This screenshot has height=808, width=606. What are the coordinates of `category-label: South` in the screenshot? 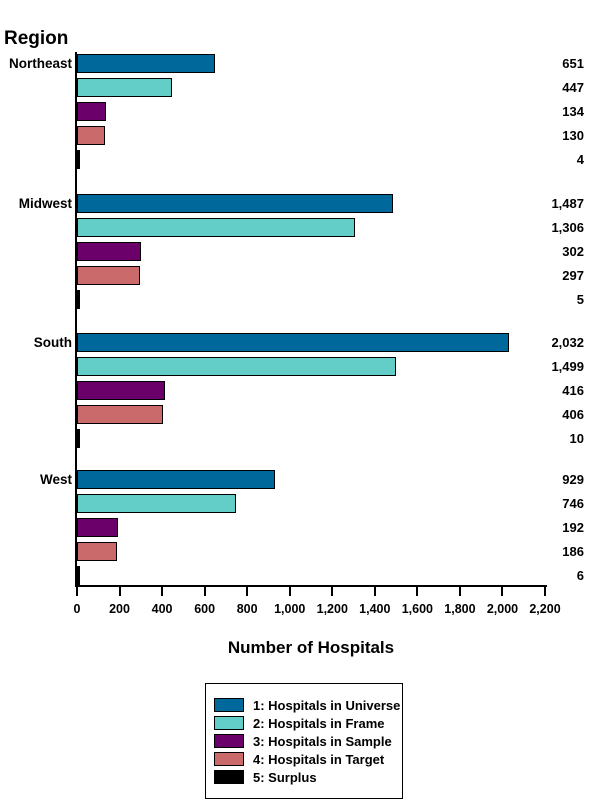 It's located at (52, 342).